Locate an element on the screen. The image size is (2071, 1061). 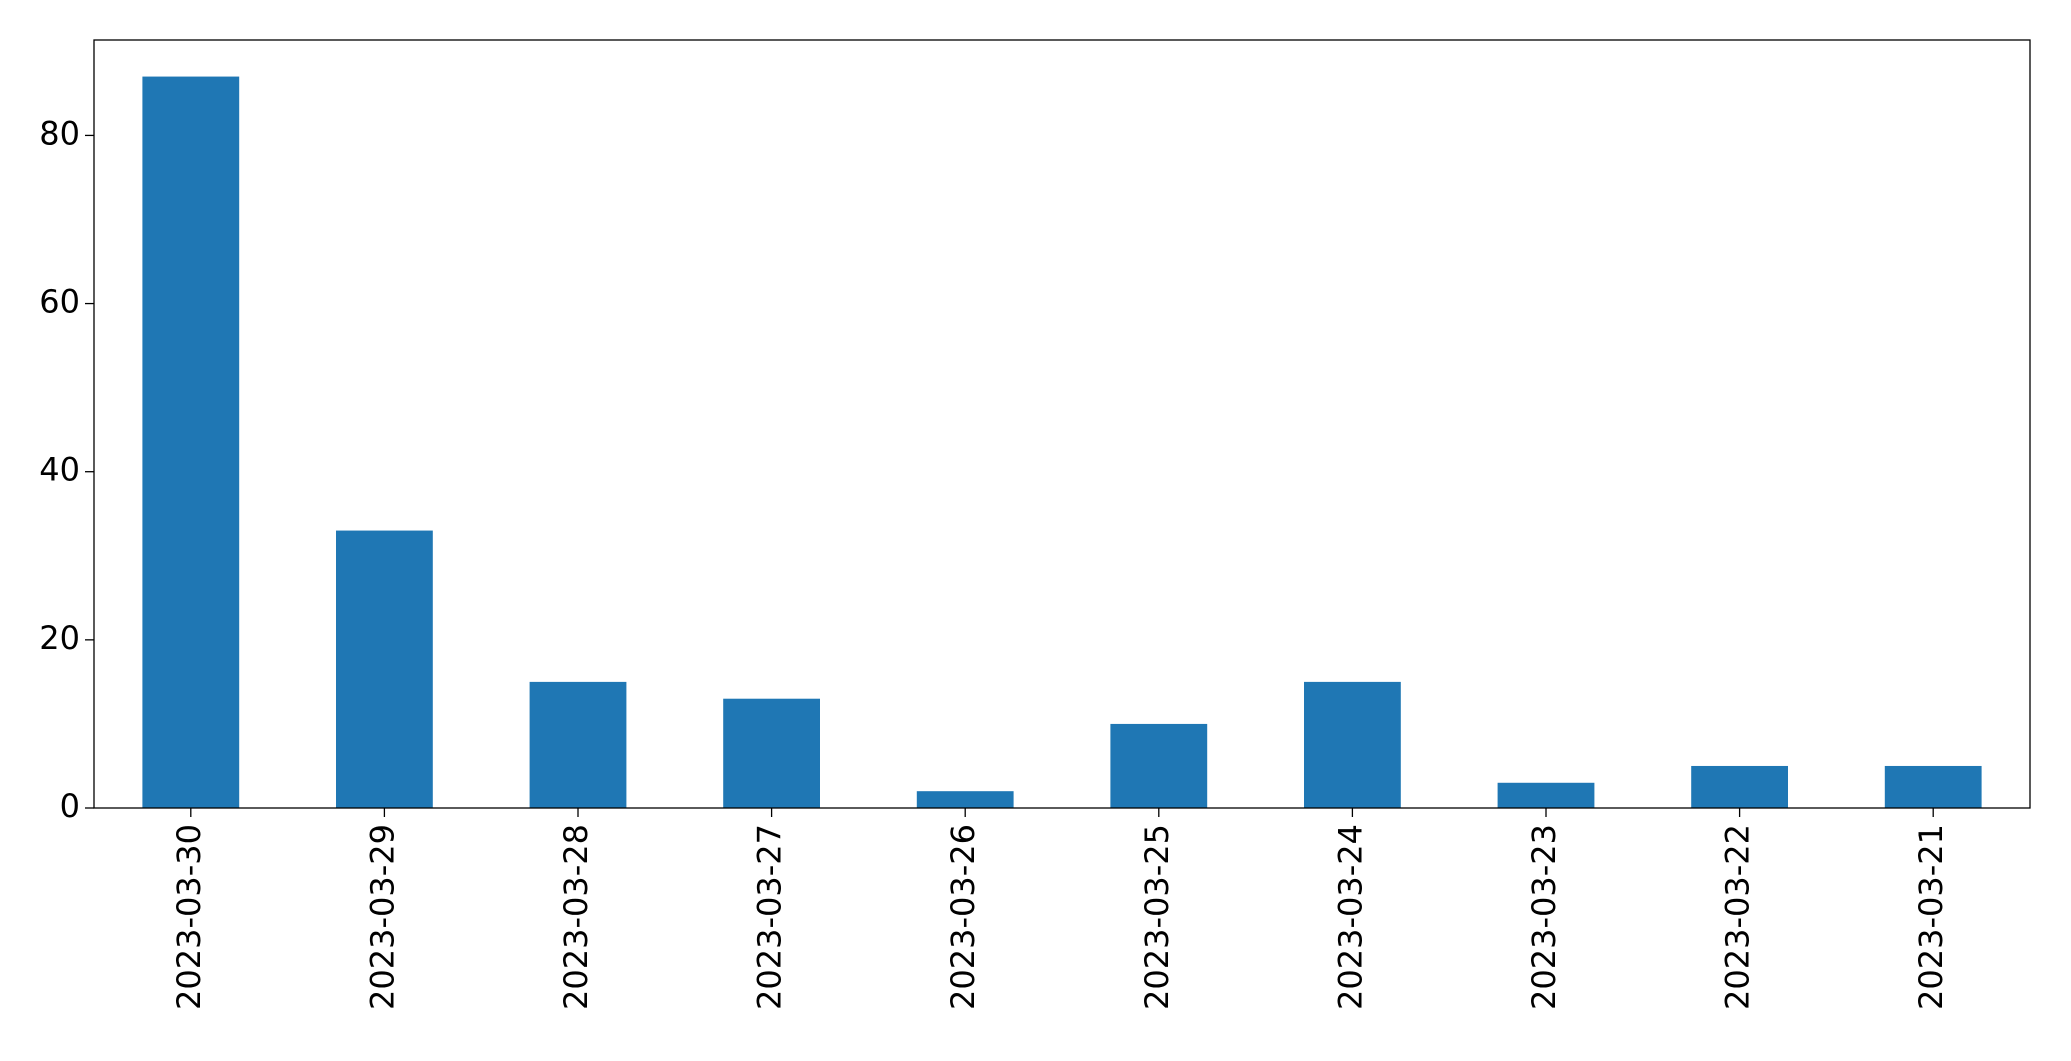
x-tick-label: 2023-03-30 is located at coordinates (189, 917).